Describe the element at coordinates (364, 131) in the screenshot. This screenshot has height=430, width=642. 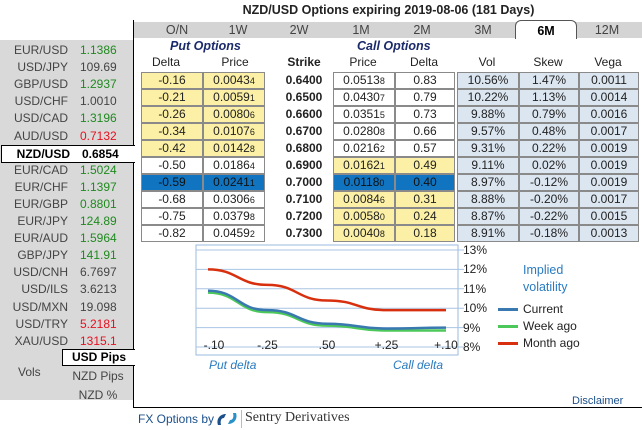
I see `call-price-cell: 0.02808` at that location.